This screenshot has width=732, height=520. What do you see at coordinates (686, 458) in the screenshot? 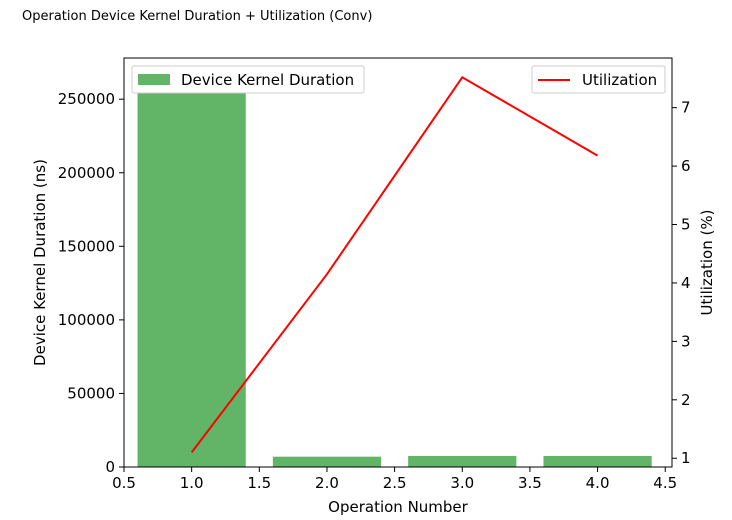
I see `y-right-tick-label: 1` at bounding box center [686, 458].